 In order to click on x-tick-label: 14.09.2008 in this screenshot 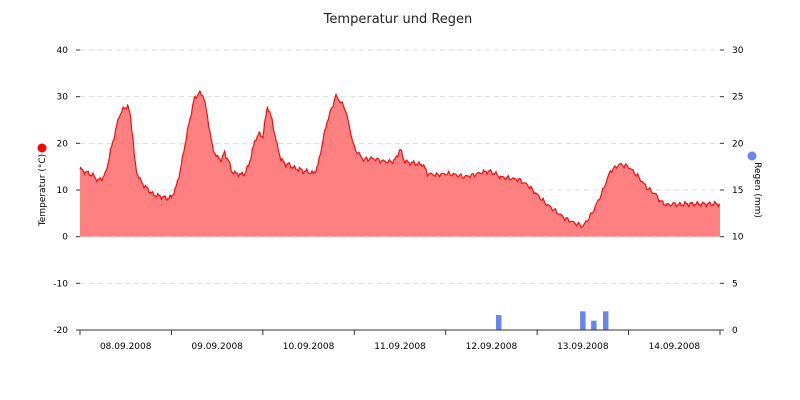, I will do `click(675, 347)`.